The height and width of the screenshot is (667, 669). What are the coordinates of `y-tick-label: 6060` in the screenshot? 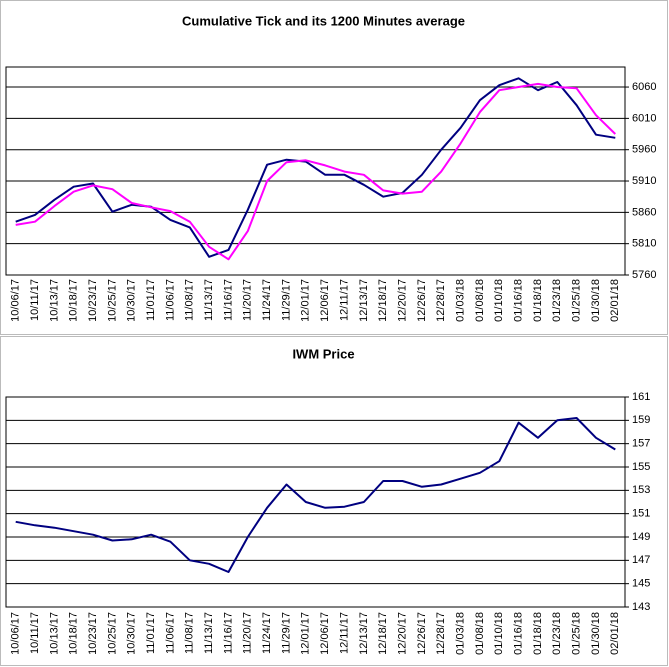 It's located at (644, 87).